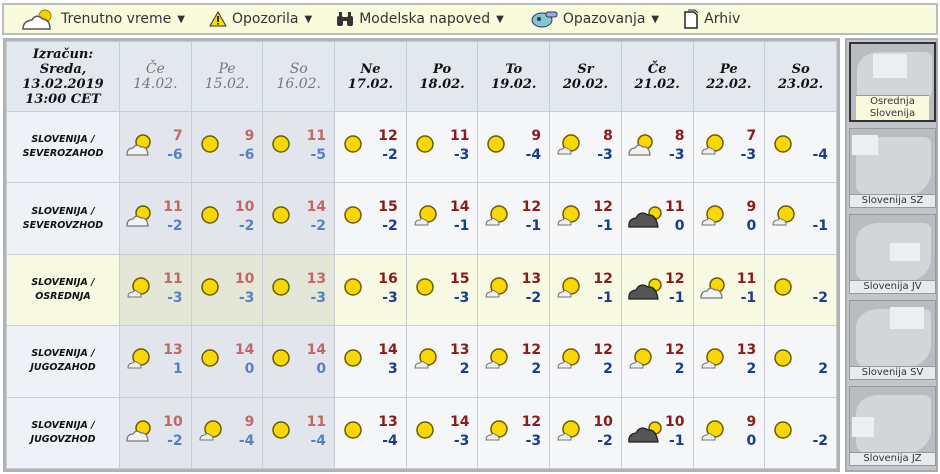  Describe the element at coordinates (657, 84) in the screenshot. I see `day-date: 21.02.` at that location.